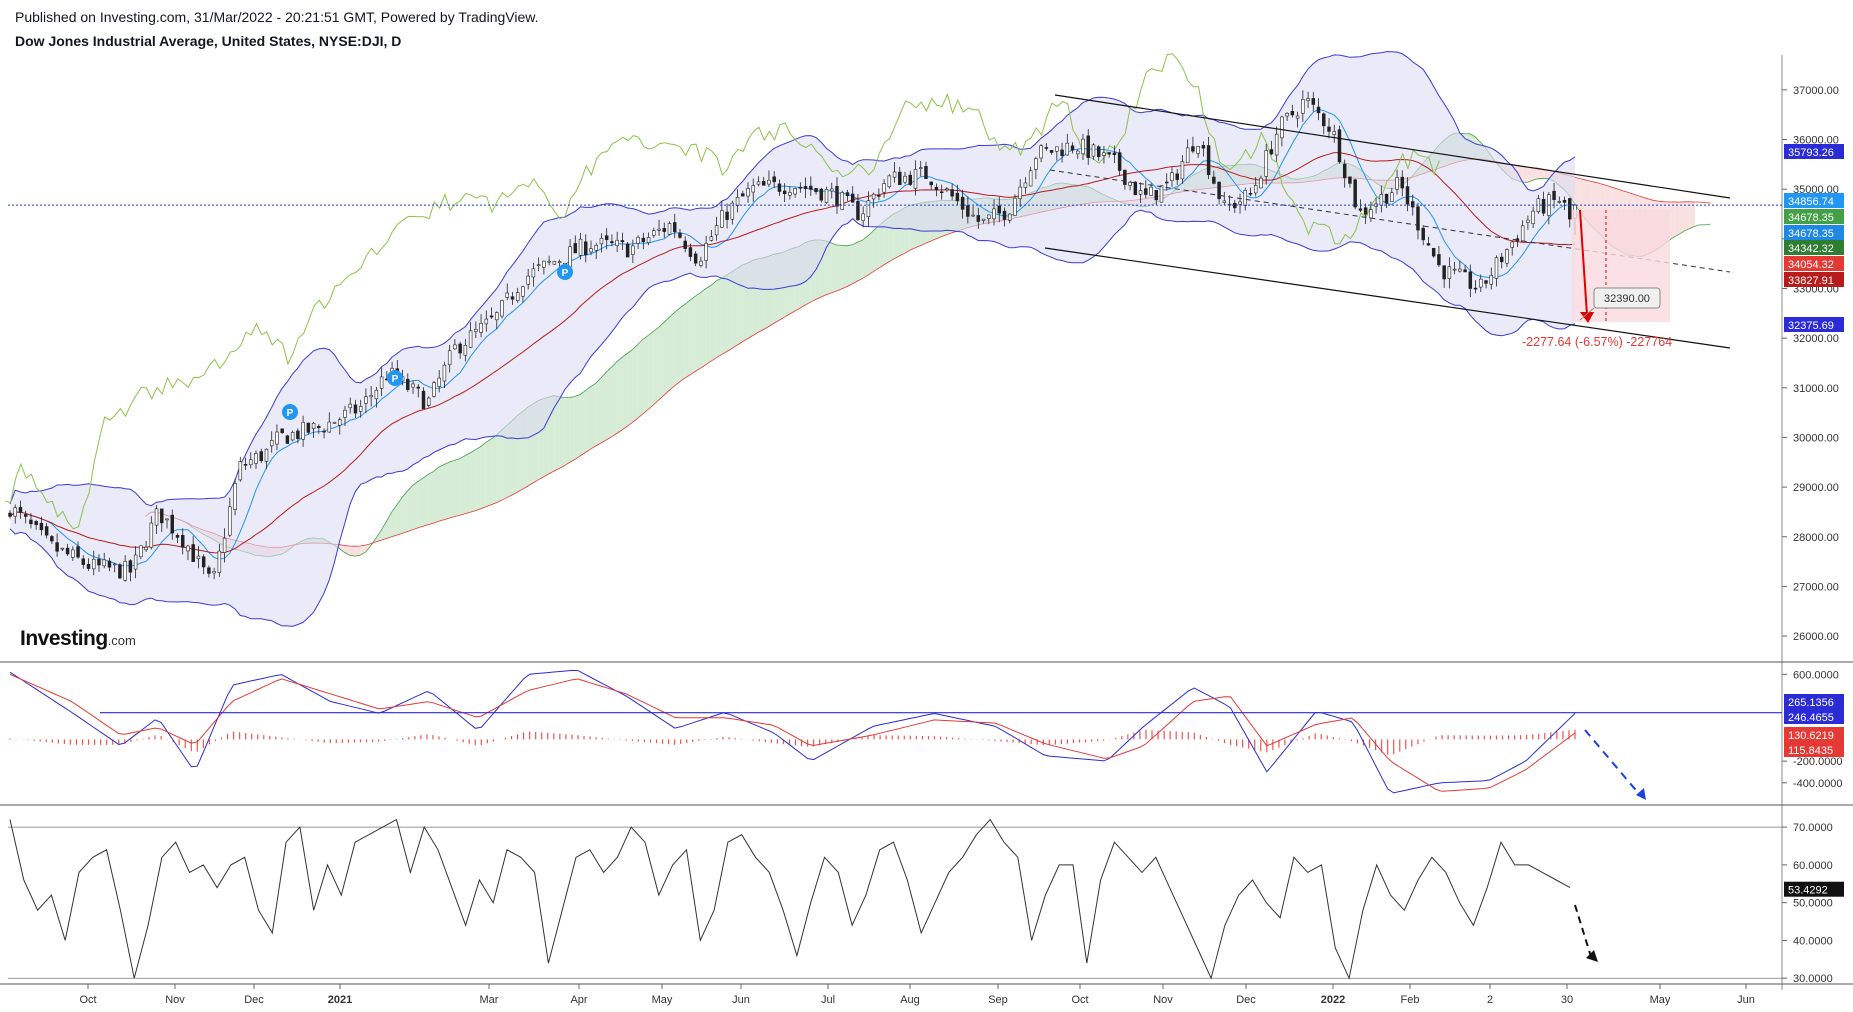 This screenshot has height=1012, width=1853. Describe the element at coordinates (1816, 675) in the screenshot. I see `macd-tick-label: 600.0000` at that location.